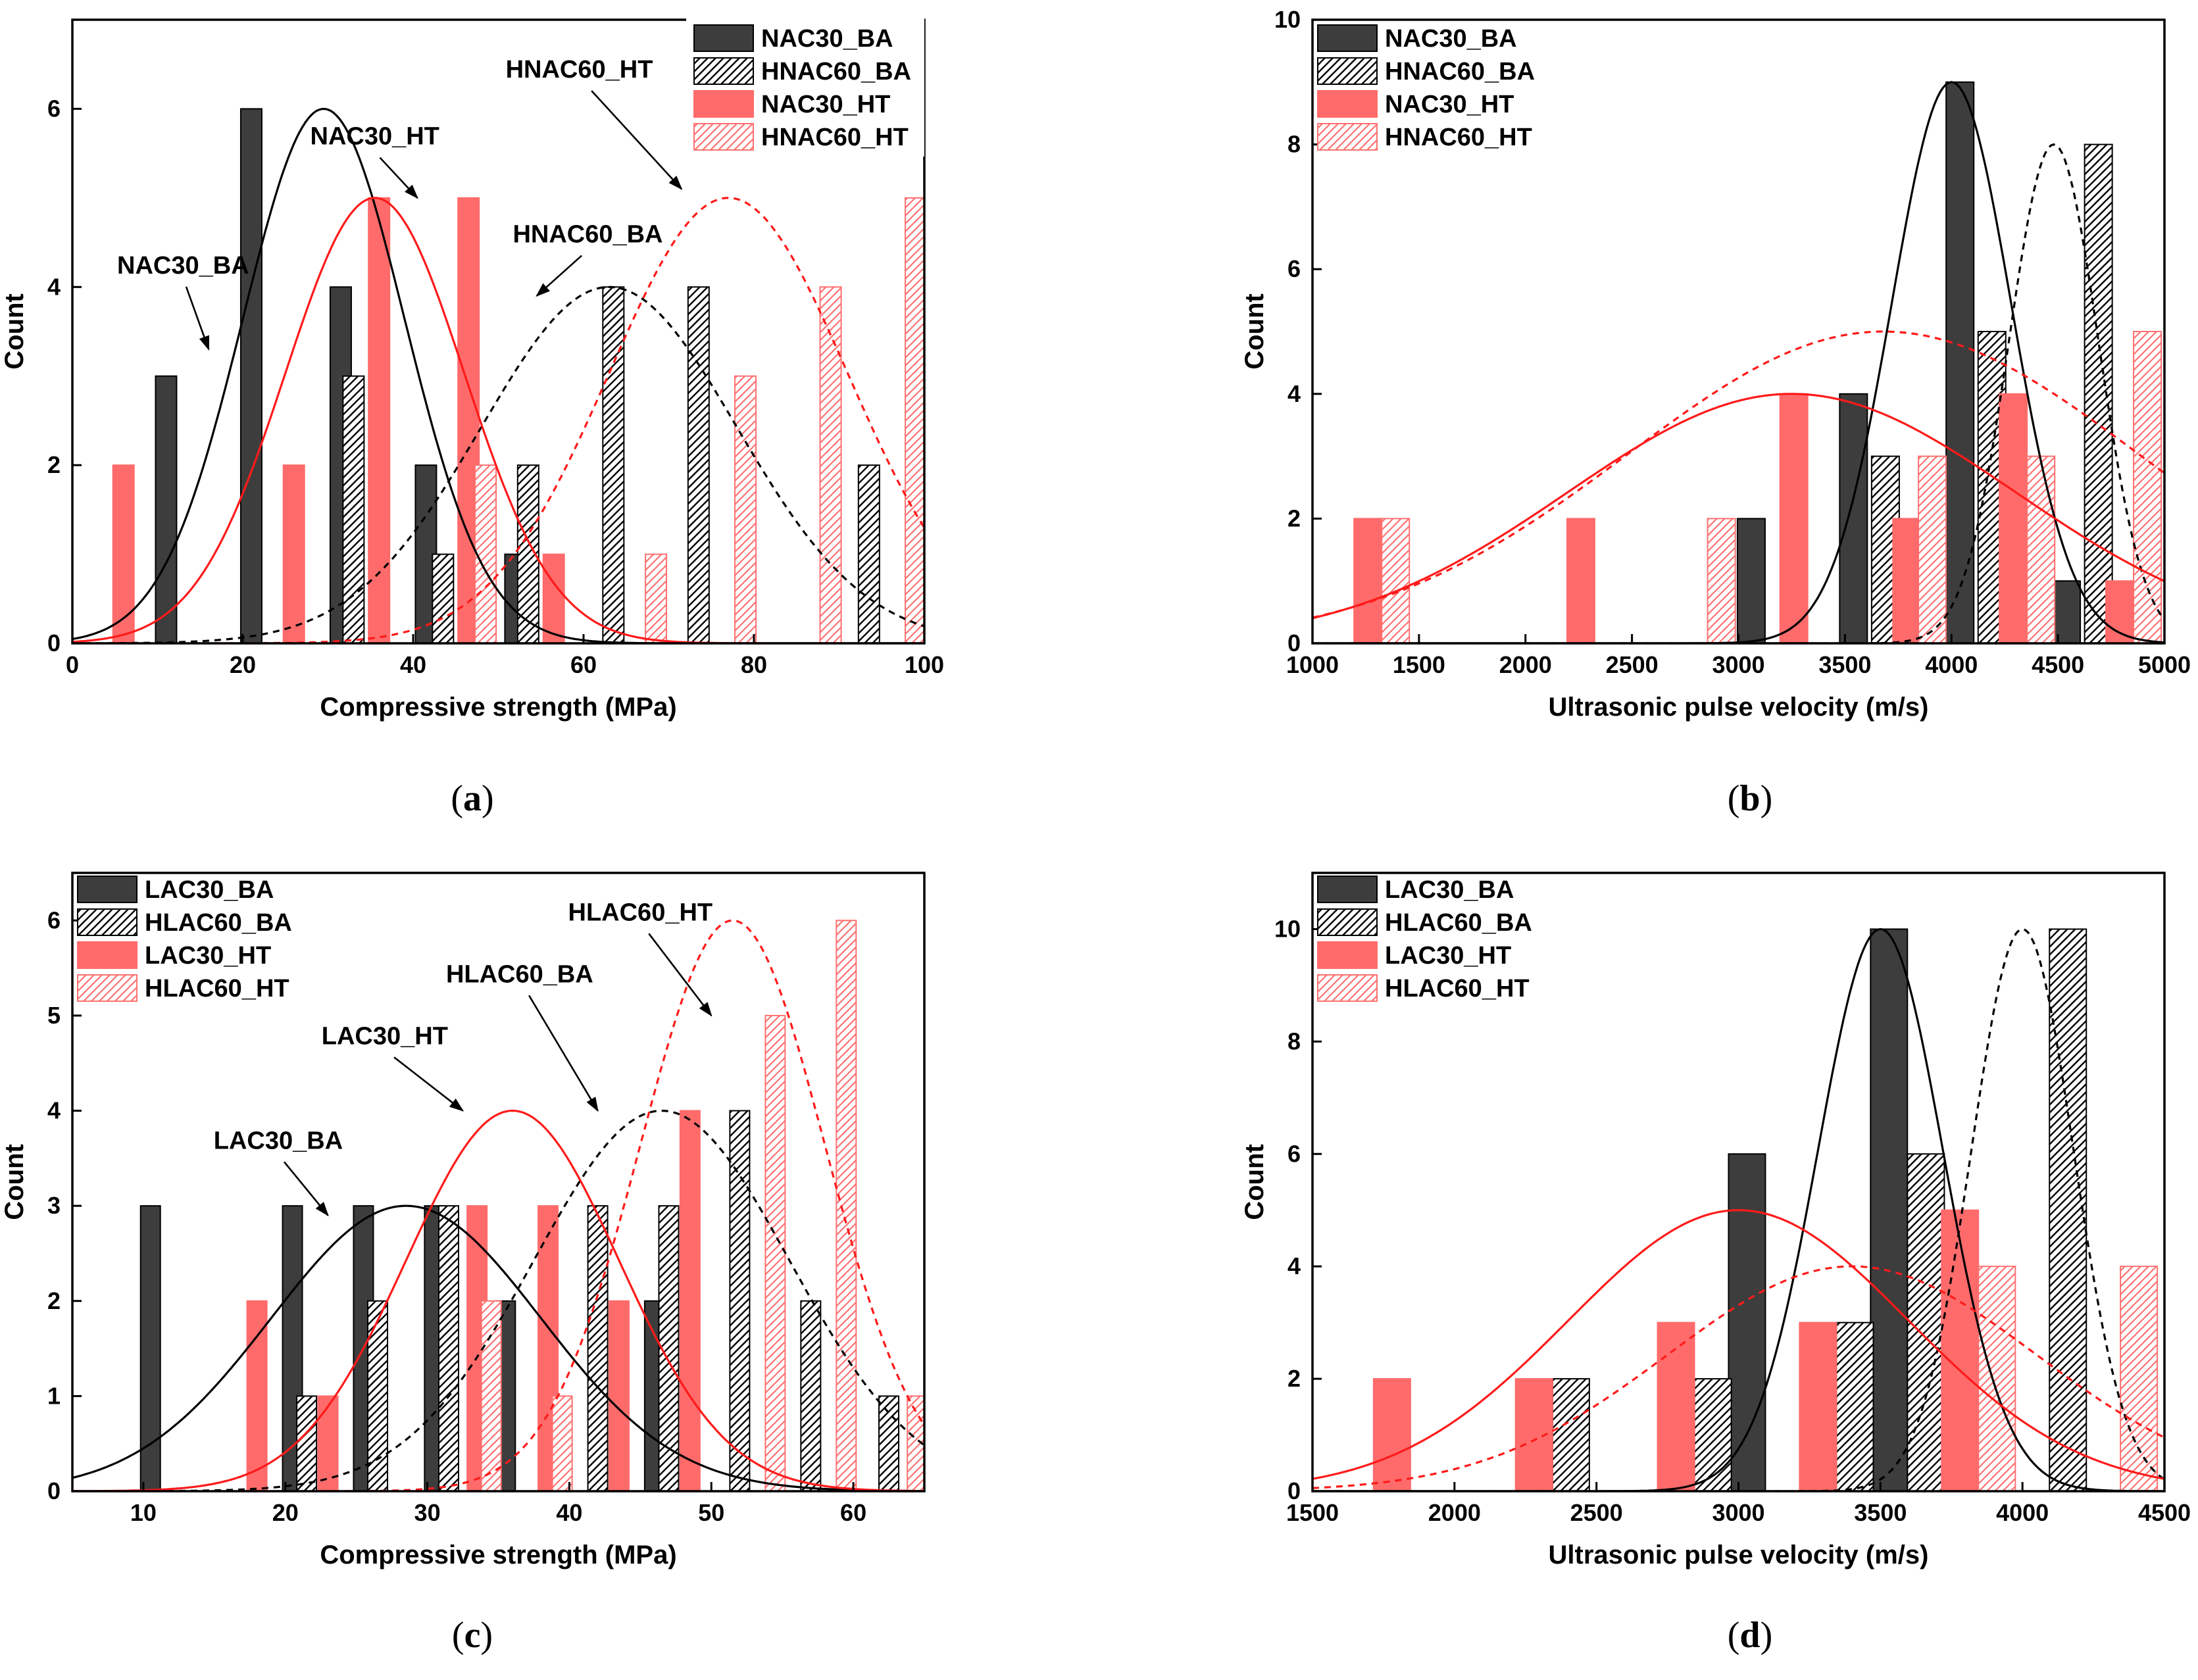  Describe the element at coordinates (1294, 144) in the screenshot. I see `y-tick-label: 8` at that location.